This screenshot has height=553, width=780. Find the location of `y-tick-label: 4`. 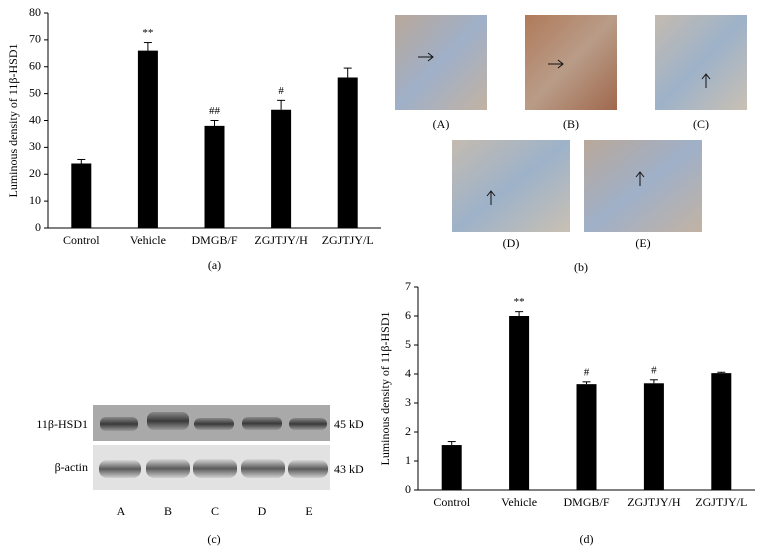

y-tick-label: 4 is located at coordinates (408, 373).